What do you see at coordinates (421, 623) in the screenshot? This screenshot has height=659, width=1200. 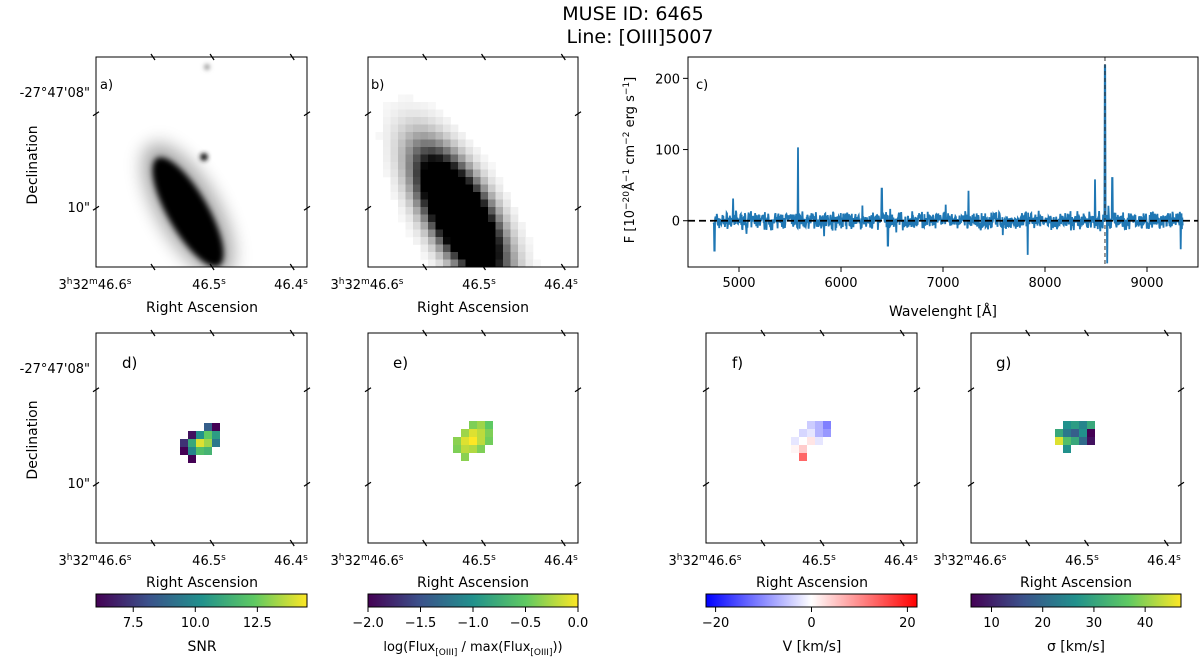 I see `colorbar-tick-label: −1.5` at bounding box center [421, 623].